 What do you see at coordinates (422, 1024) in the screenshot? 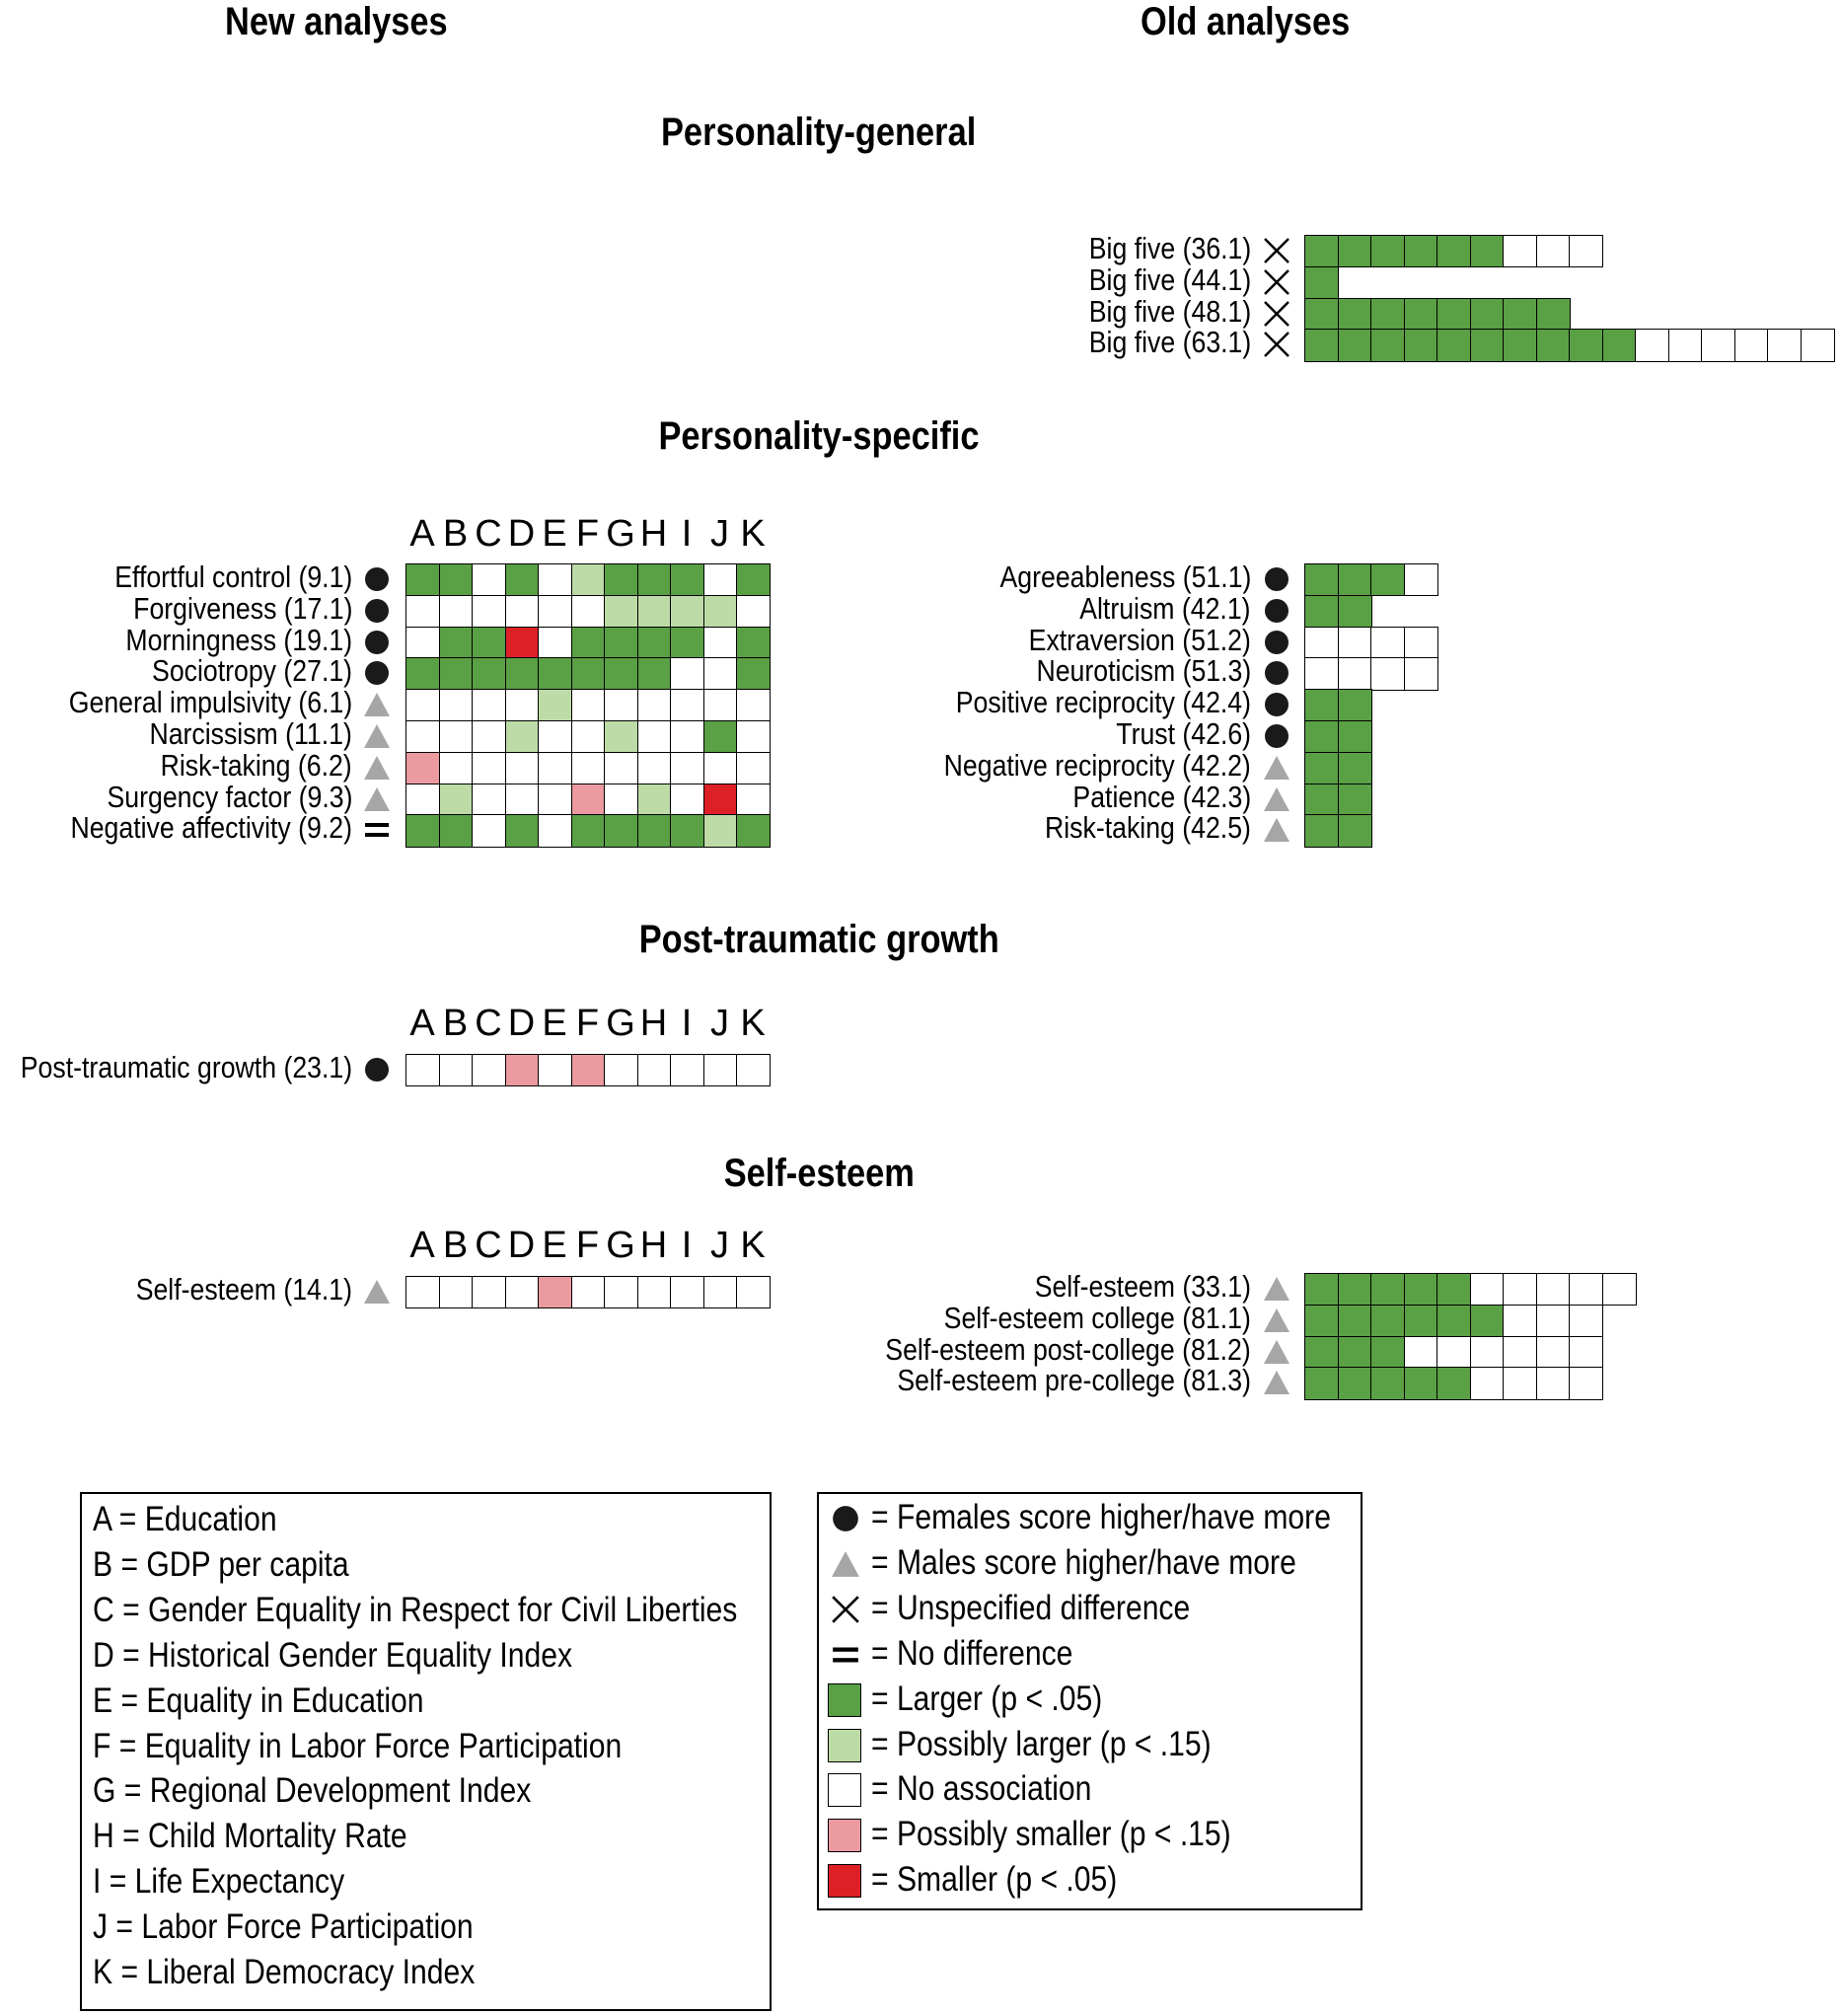
I see `column-header: A` at bounding box center [422, 1024].